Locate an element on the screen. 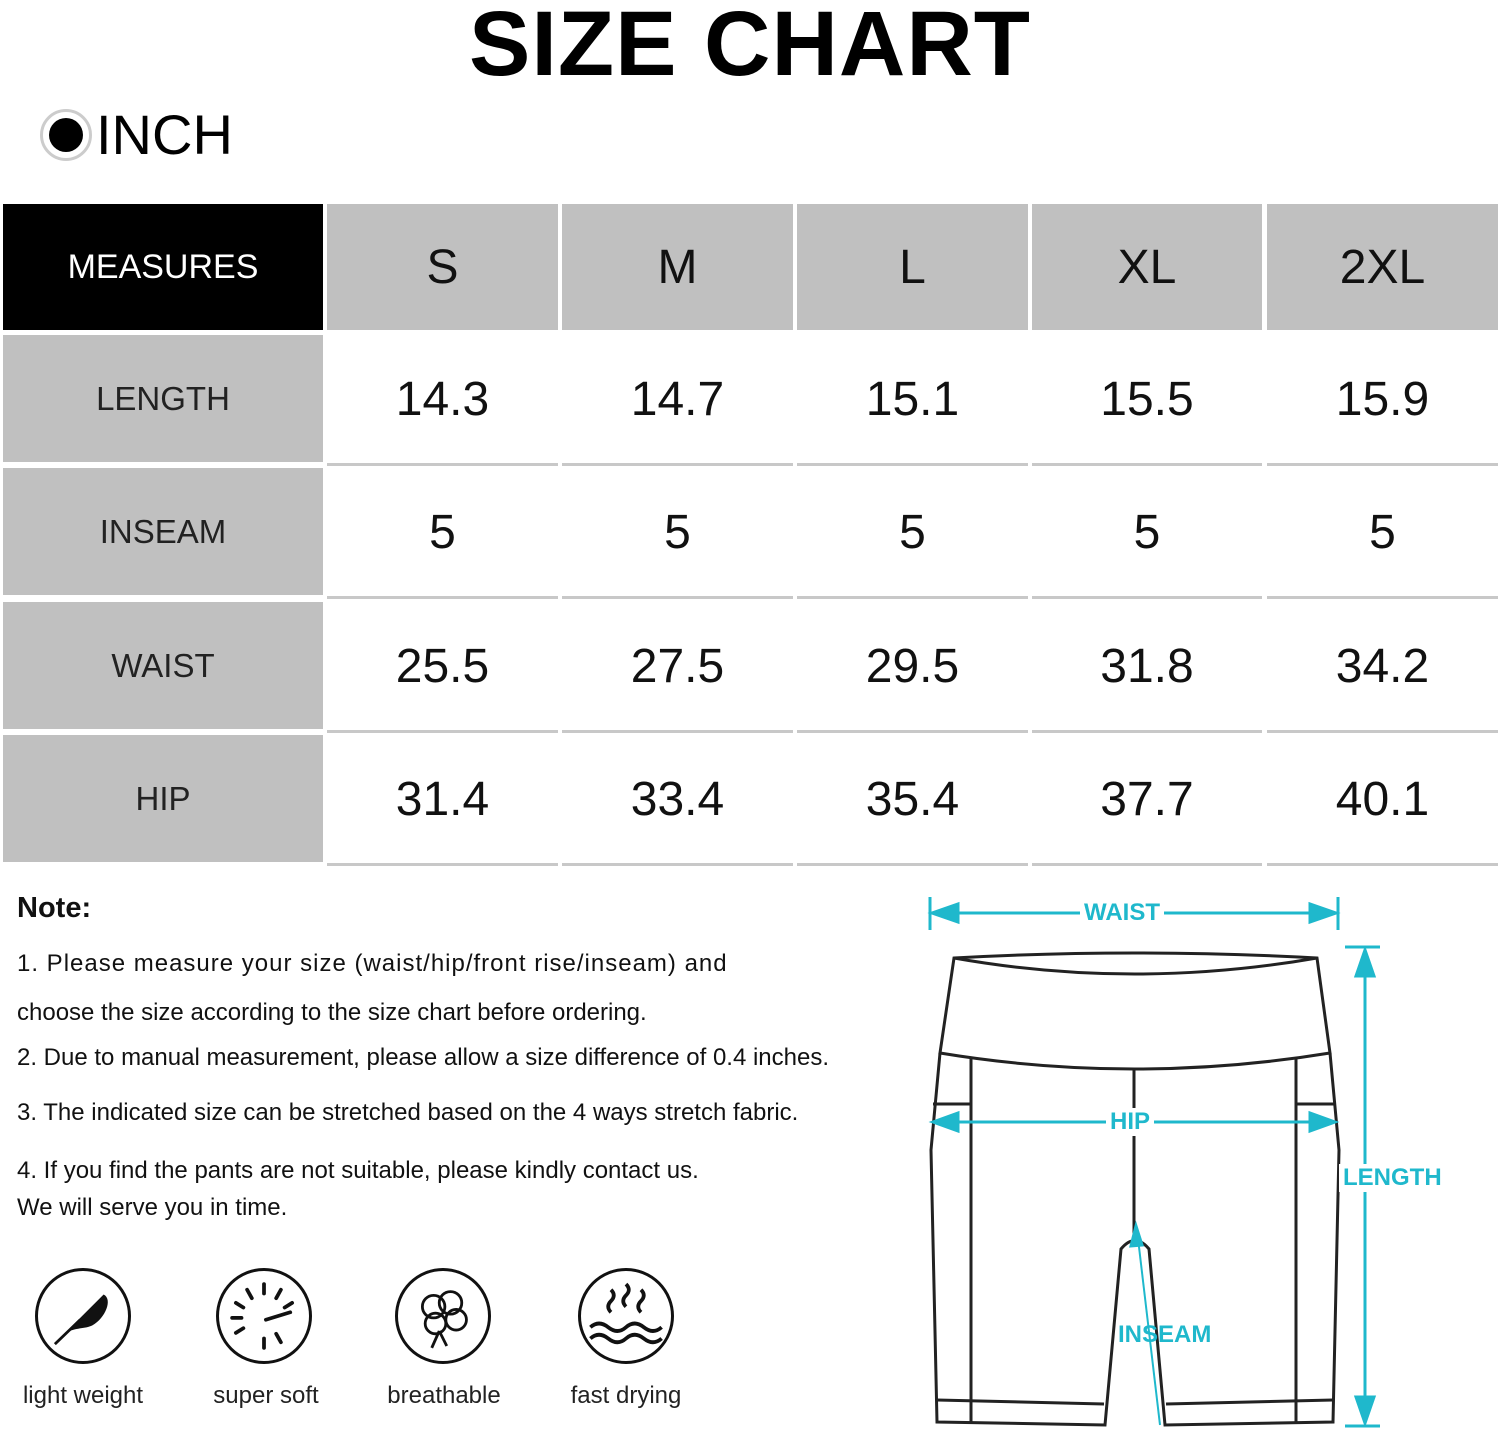 This screenshot has height=1432, width=1500. table-cell: 29.5 is located at coordinates (912, 667).